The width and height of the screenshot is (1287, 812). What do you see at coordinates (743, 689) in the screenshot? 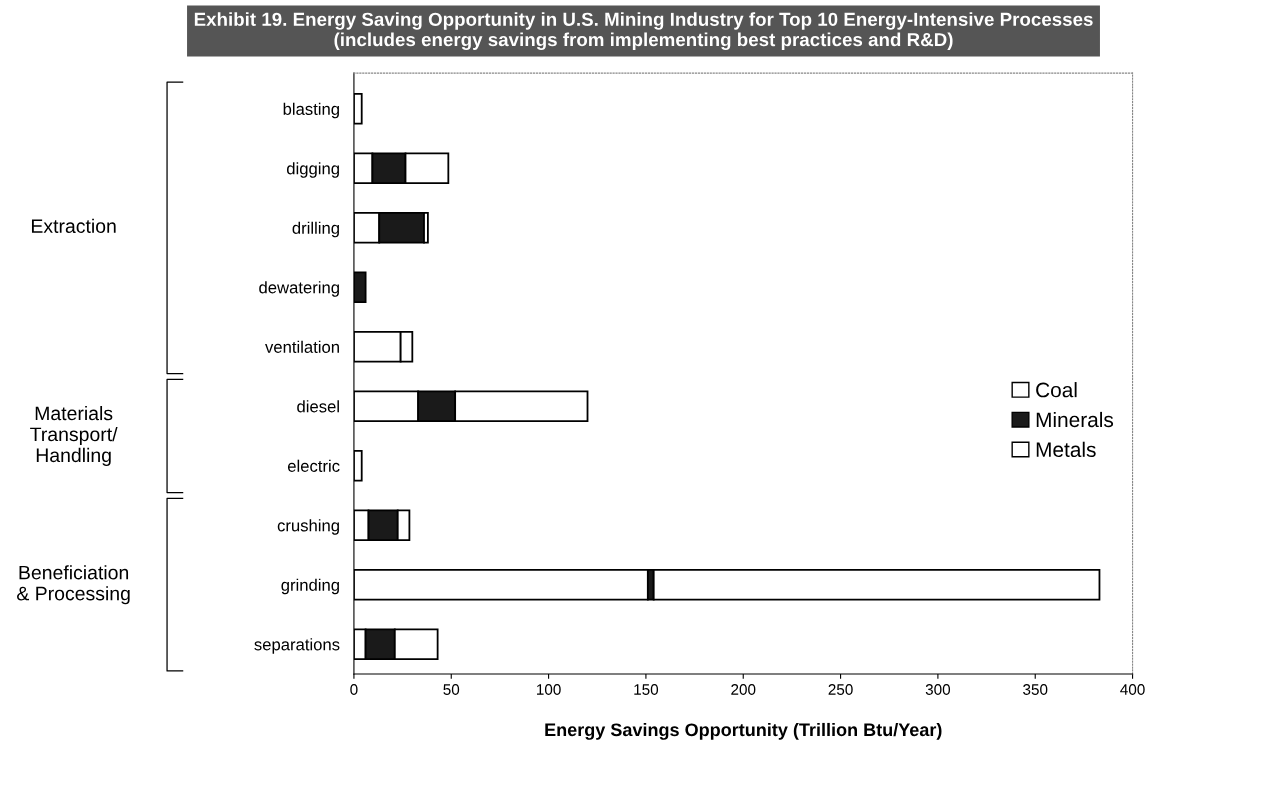
I see `x-tick-label: 200` at bounding box center [743, 689].